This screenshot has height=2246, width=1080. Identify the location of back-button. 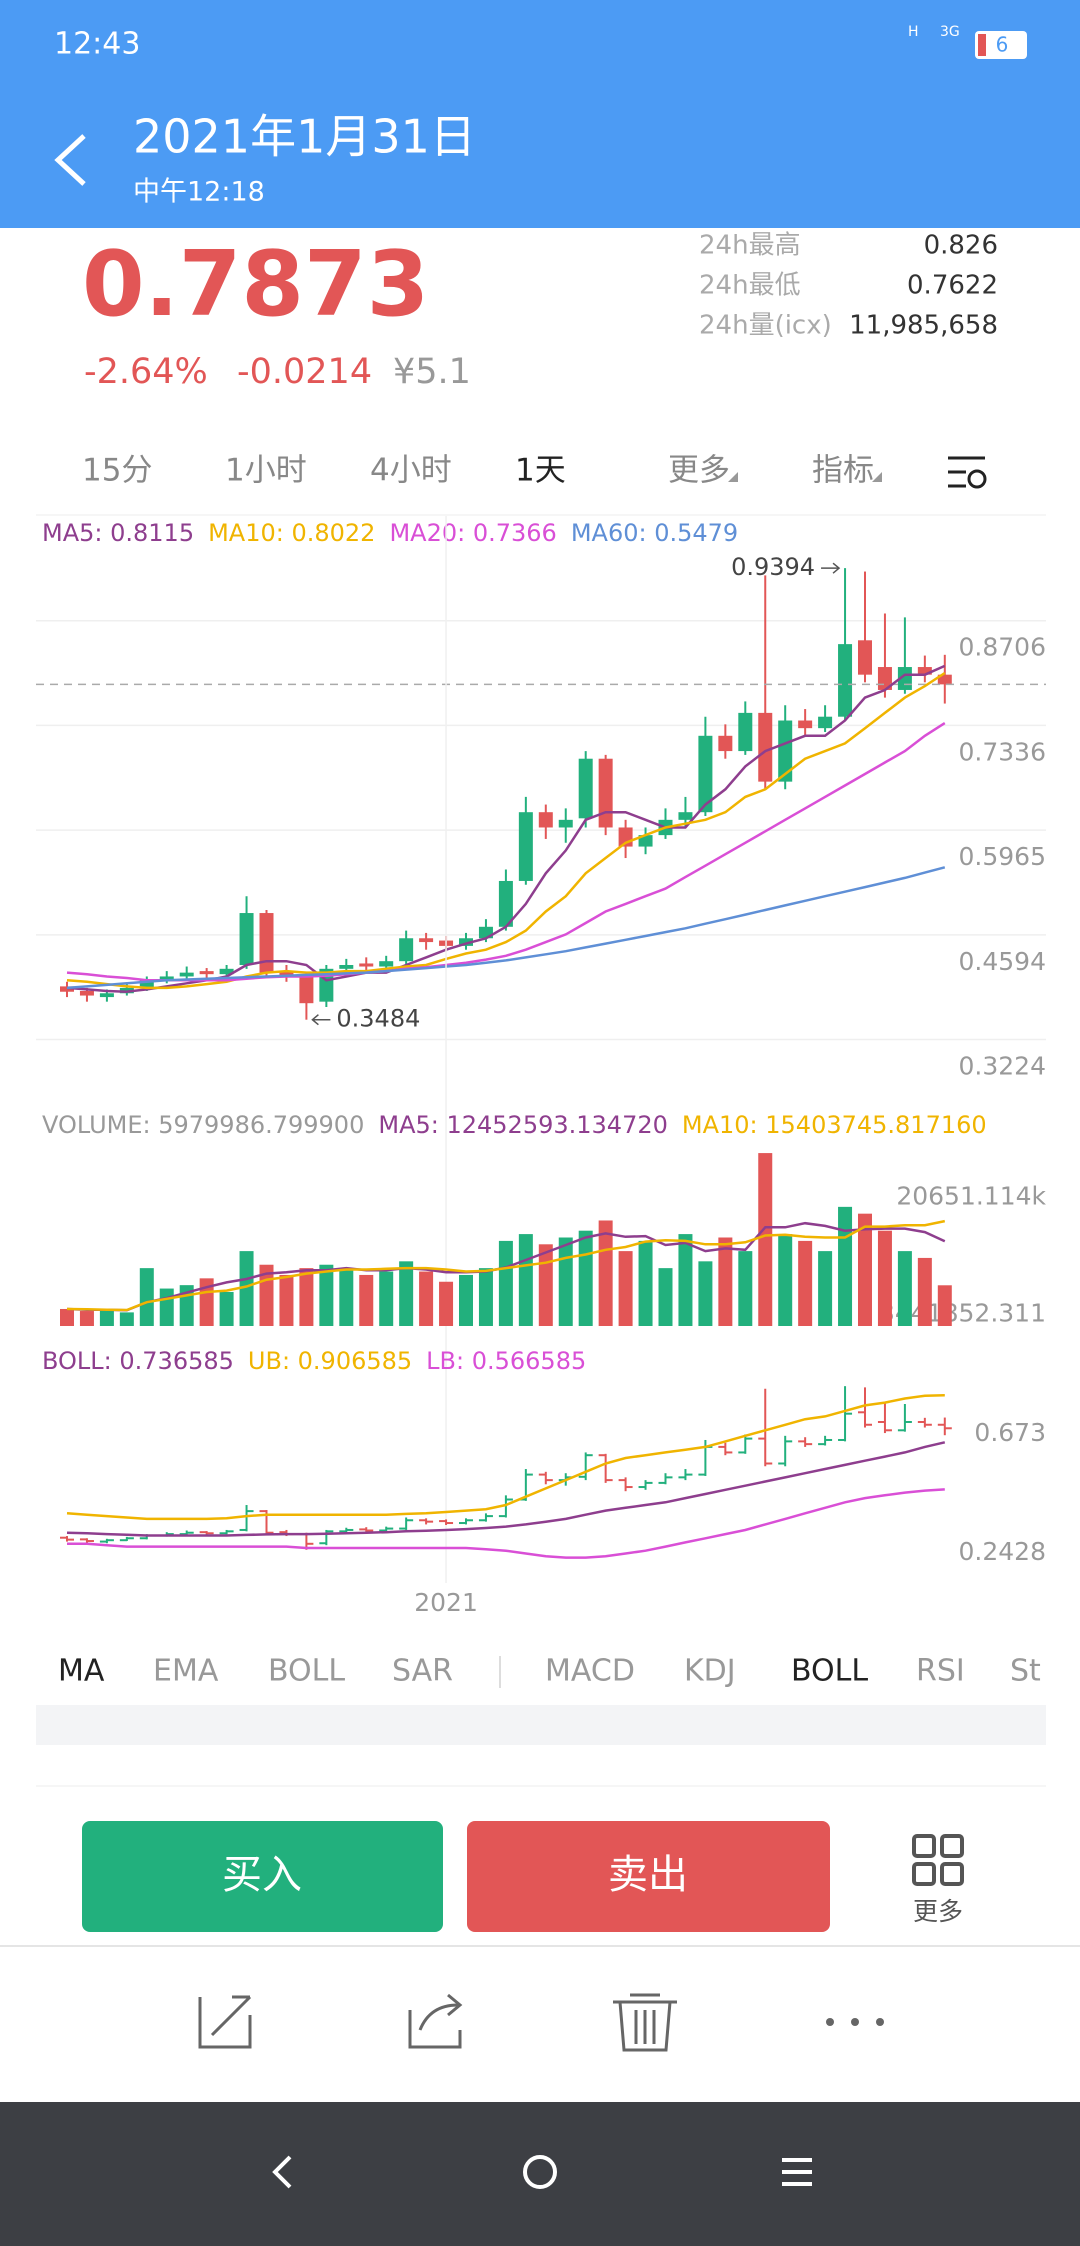
(70, 160).